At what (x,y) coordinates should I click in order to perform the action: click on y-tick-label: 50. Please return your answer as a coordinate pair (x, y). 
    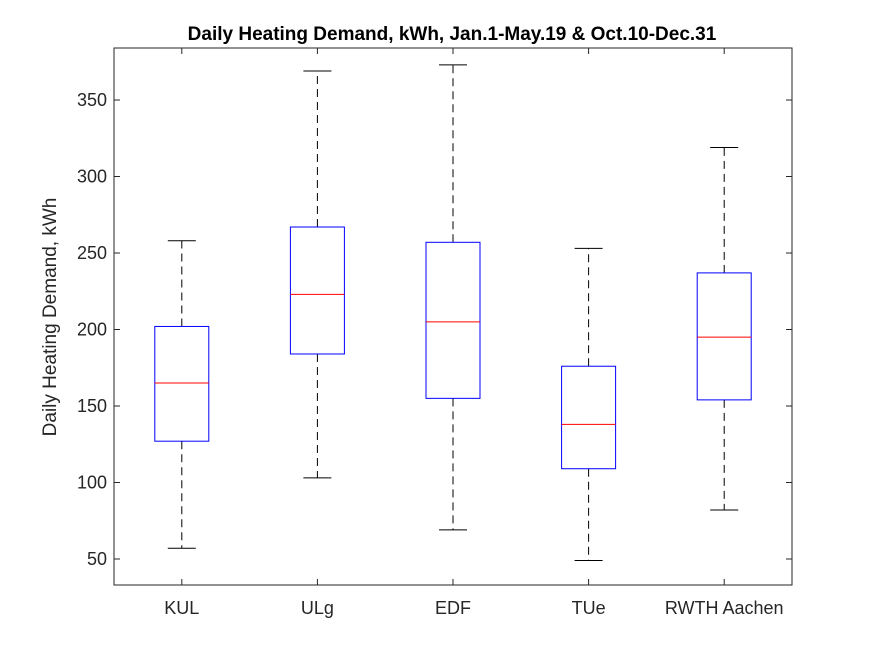
    Looking at the image, I should click on (97, 559).